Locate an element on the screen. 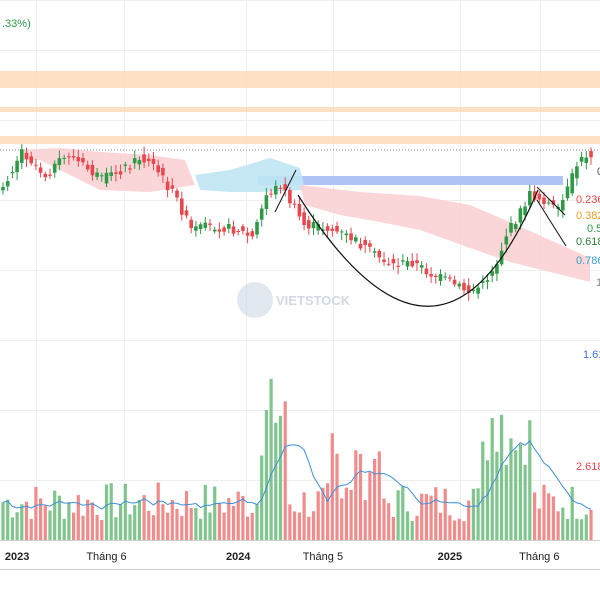 The width and height of the screenshot is (600, 600). cloud-red is located at coordinates (445, 233).